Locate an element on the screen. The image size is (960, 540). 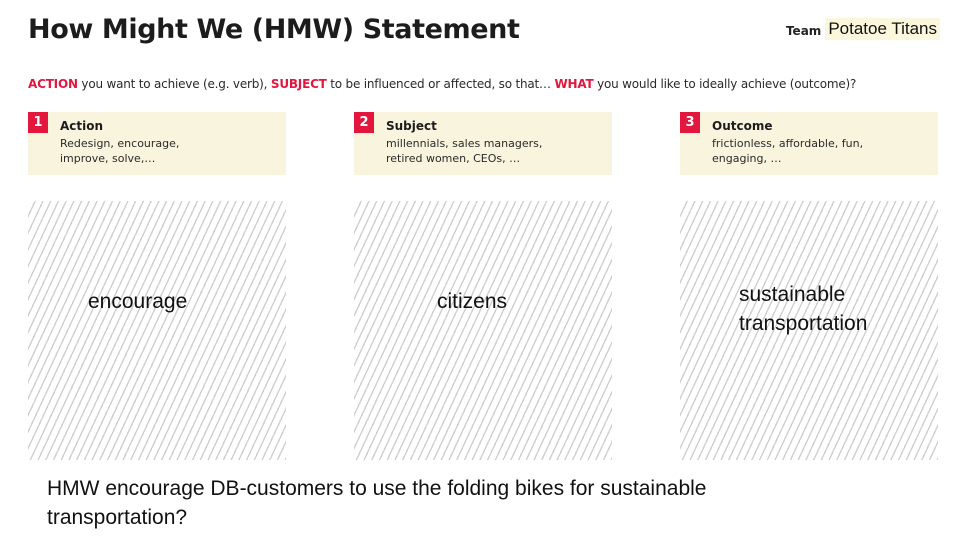
action-answer-text: encourage is located at coordinates (137, 301).